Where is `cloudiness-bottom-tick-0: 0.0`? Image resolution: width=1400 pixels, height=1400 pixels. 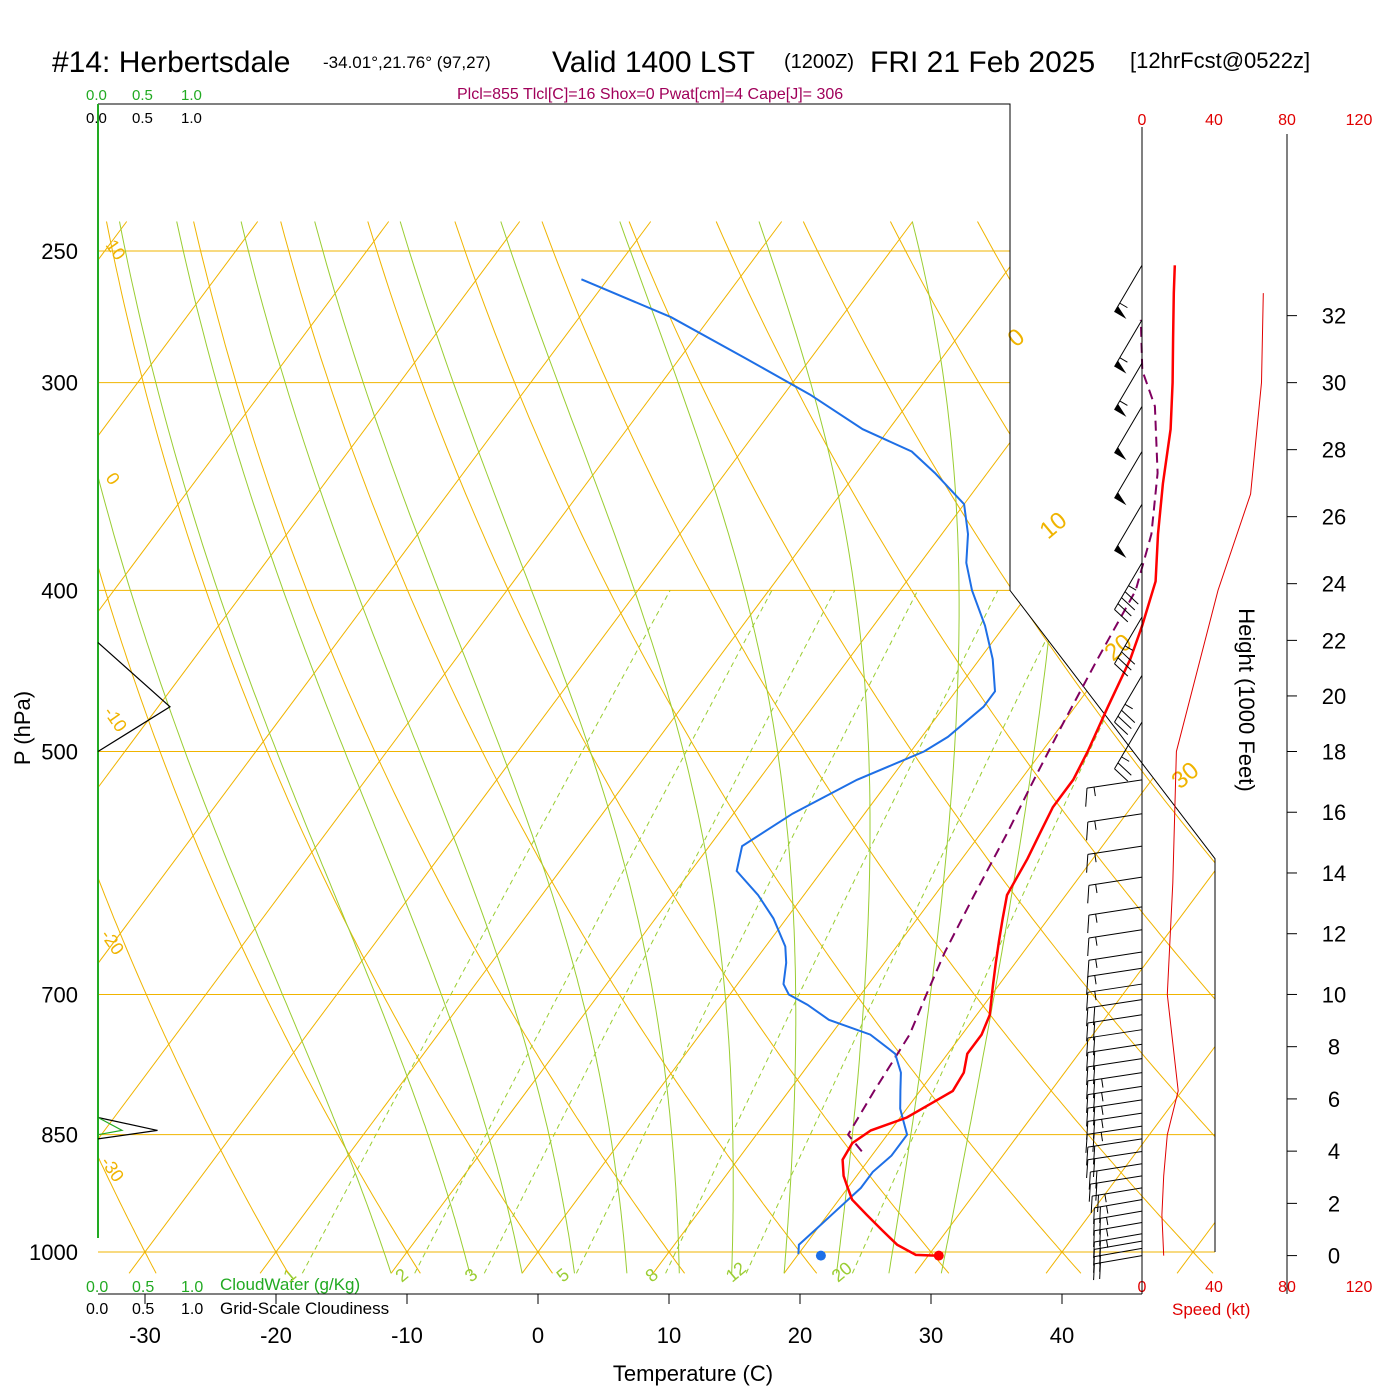
cloudiness-bottom-tick-0: 0.0 is located at coordinates (97, 1309).